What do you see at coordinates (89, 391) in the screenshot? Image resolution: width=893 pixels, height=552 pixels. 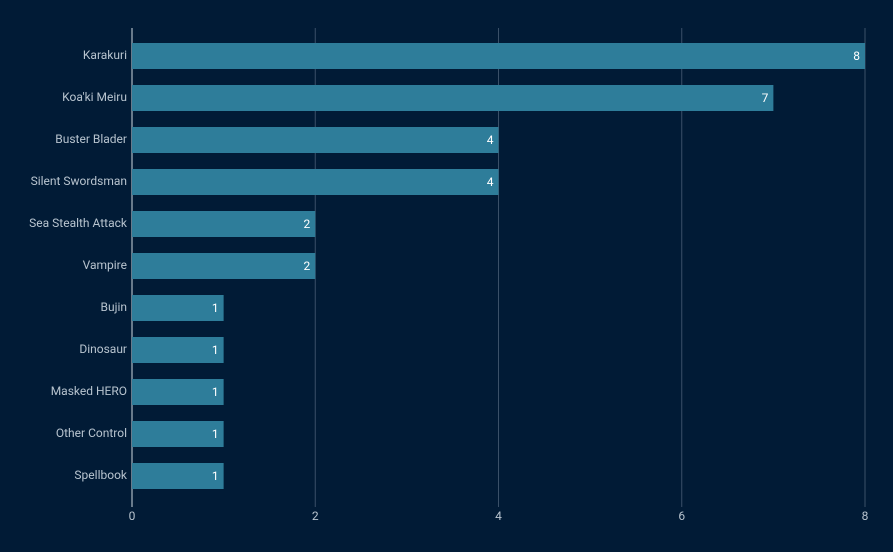 I see `y-tick-label: Masked HERO` at bounding box center [89, 391].